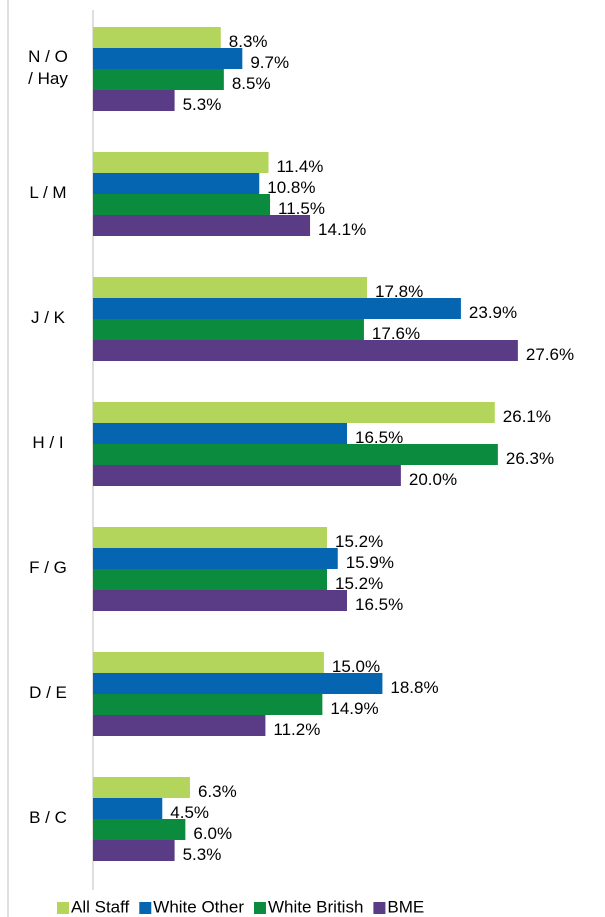  I want to click on legend-label: All Staff, so click(100, 906).